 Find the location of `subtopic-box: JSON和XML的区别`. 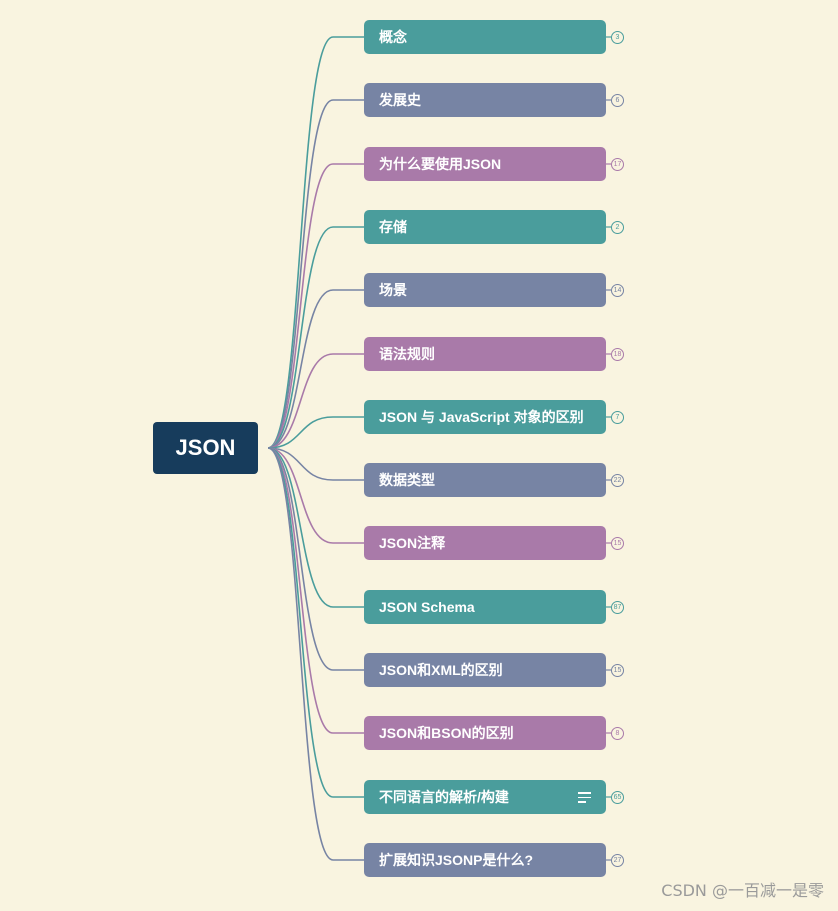

subtopic-box: JSON和XML的区别 is located at coordinates (485, 670).